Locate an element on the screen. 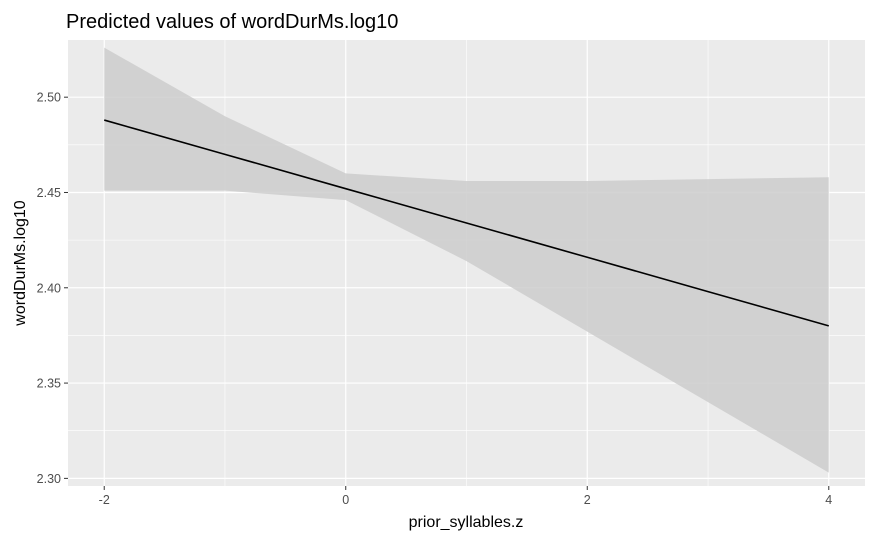 The height and width of the screenshot is (540, 875). x-tick-label: 0 is located at coordinates (345, 500).